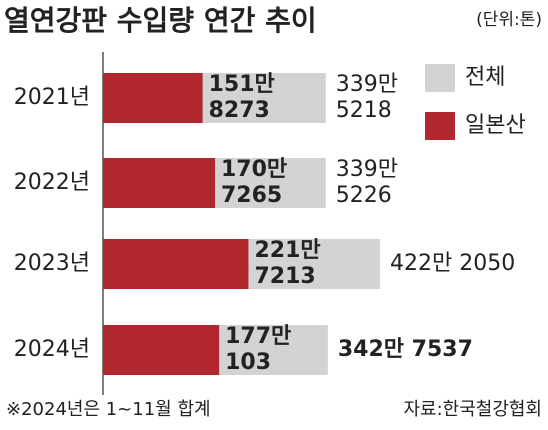 The height and width of the screenshot is (430, 548). Describe the element at coordinates (509, 20) in the screenshot. I see `unit-note: (단위:톤)` at that location.